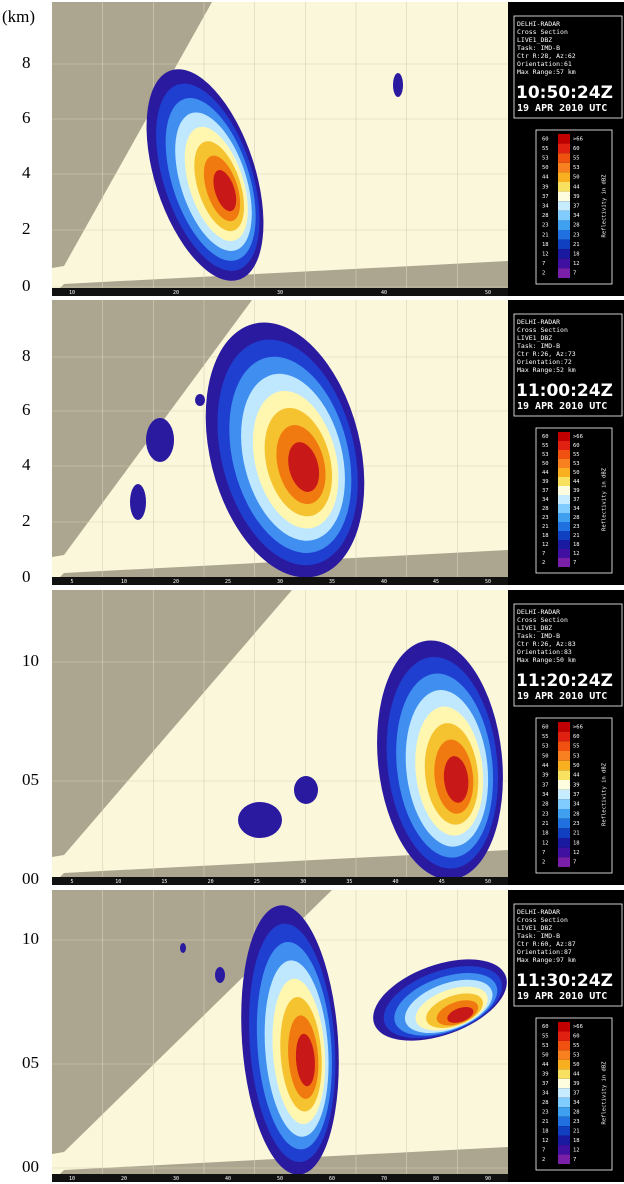  I want to click on colorbar-label: 44, so click(576, 776).